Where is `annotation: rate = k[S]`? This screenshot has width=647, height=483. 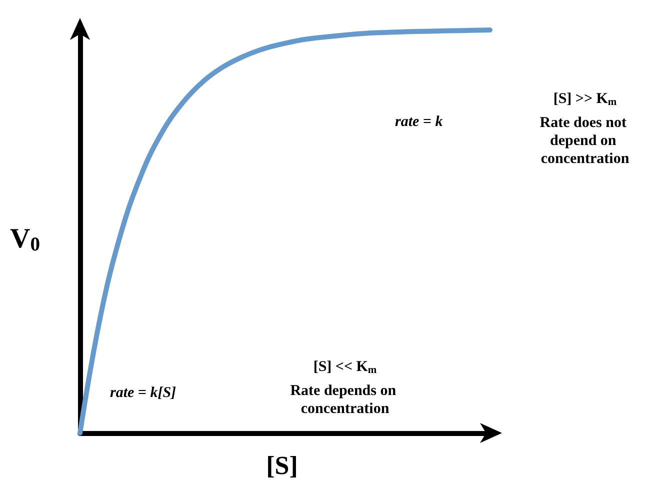
annotation: rate = k[S] is located at coordinates (143, 393).